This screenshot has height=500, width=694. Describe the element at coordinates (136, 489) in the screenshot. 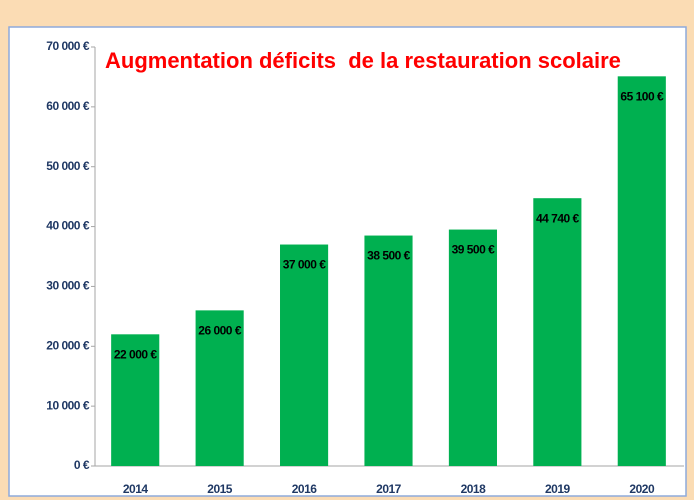

I see `x-tick-label: 2014` at that location.